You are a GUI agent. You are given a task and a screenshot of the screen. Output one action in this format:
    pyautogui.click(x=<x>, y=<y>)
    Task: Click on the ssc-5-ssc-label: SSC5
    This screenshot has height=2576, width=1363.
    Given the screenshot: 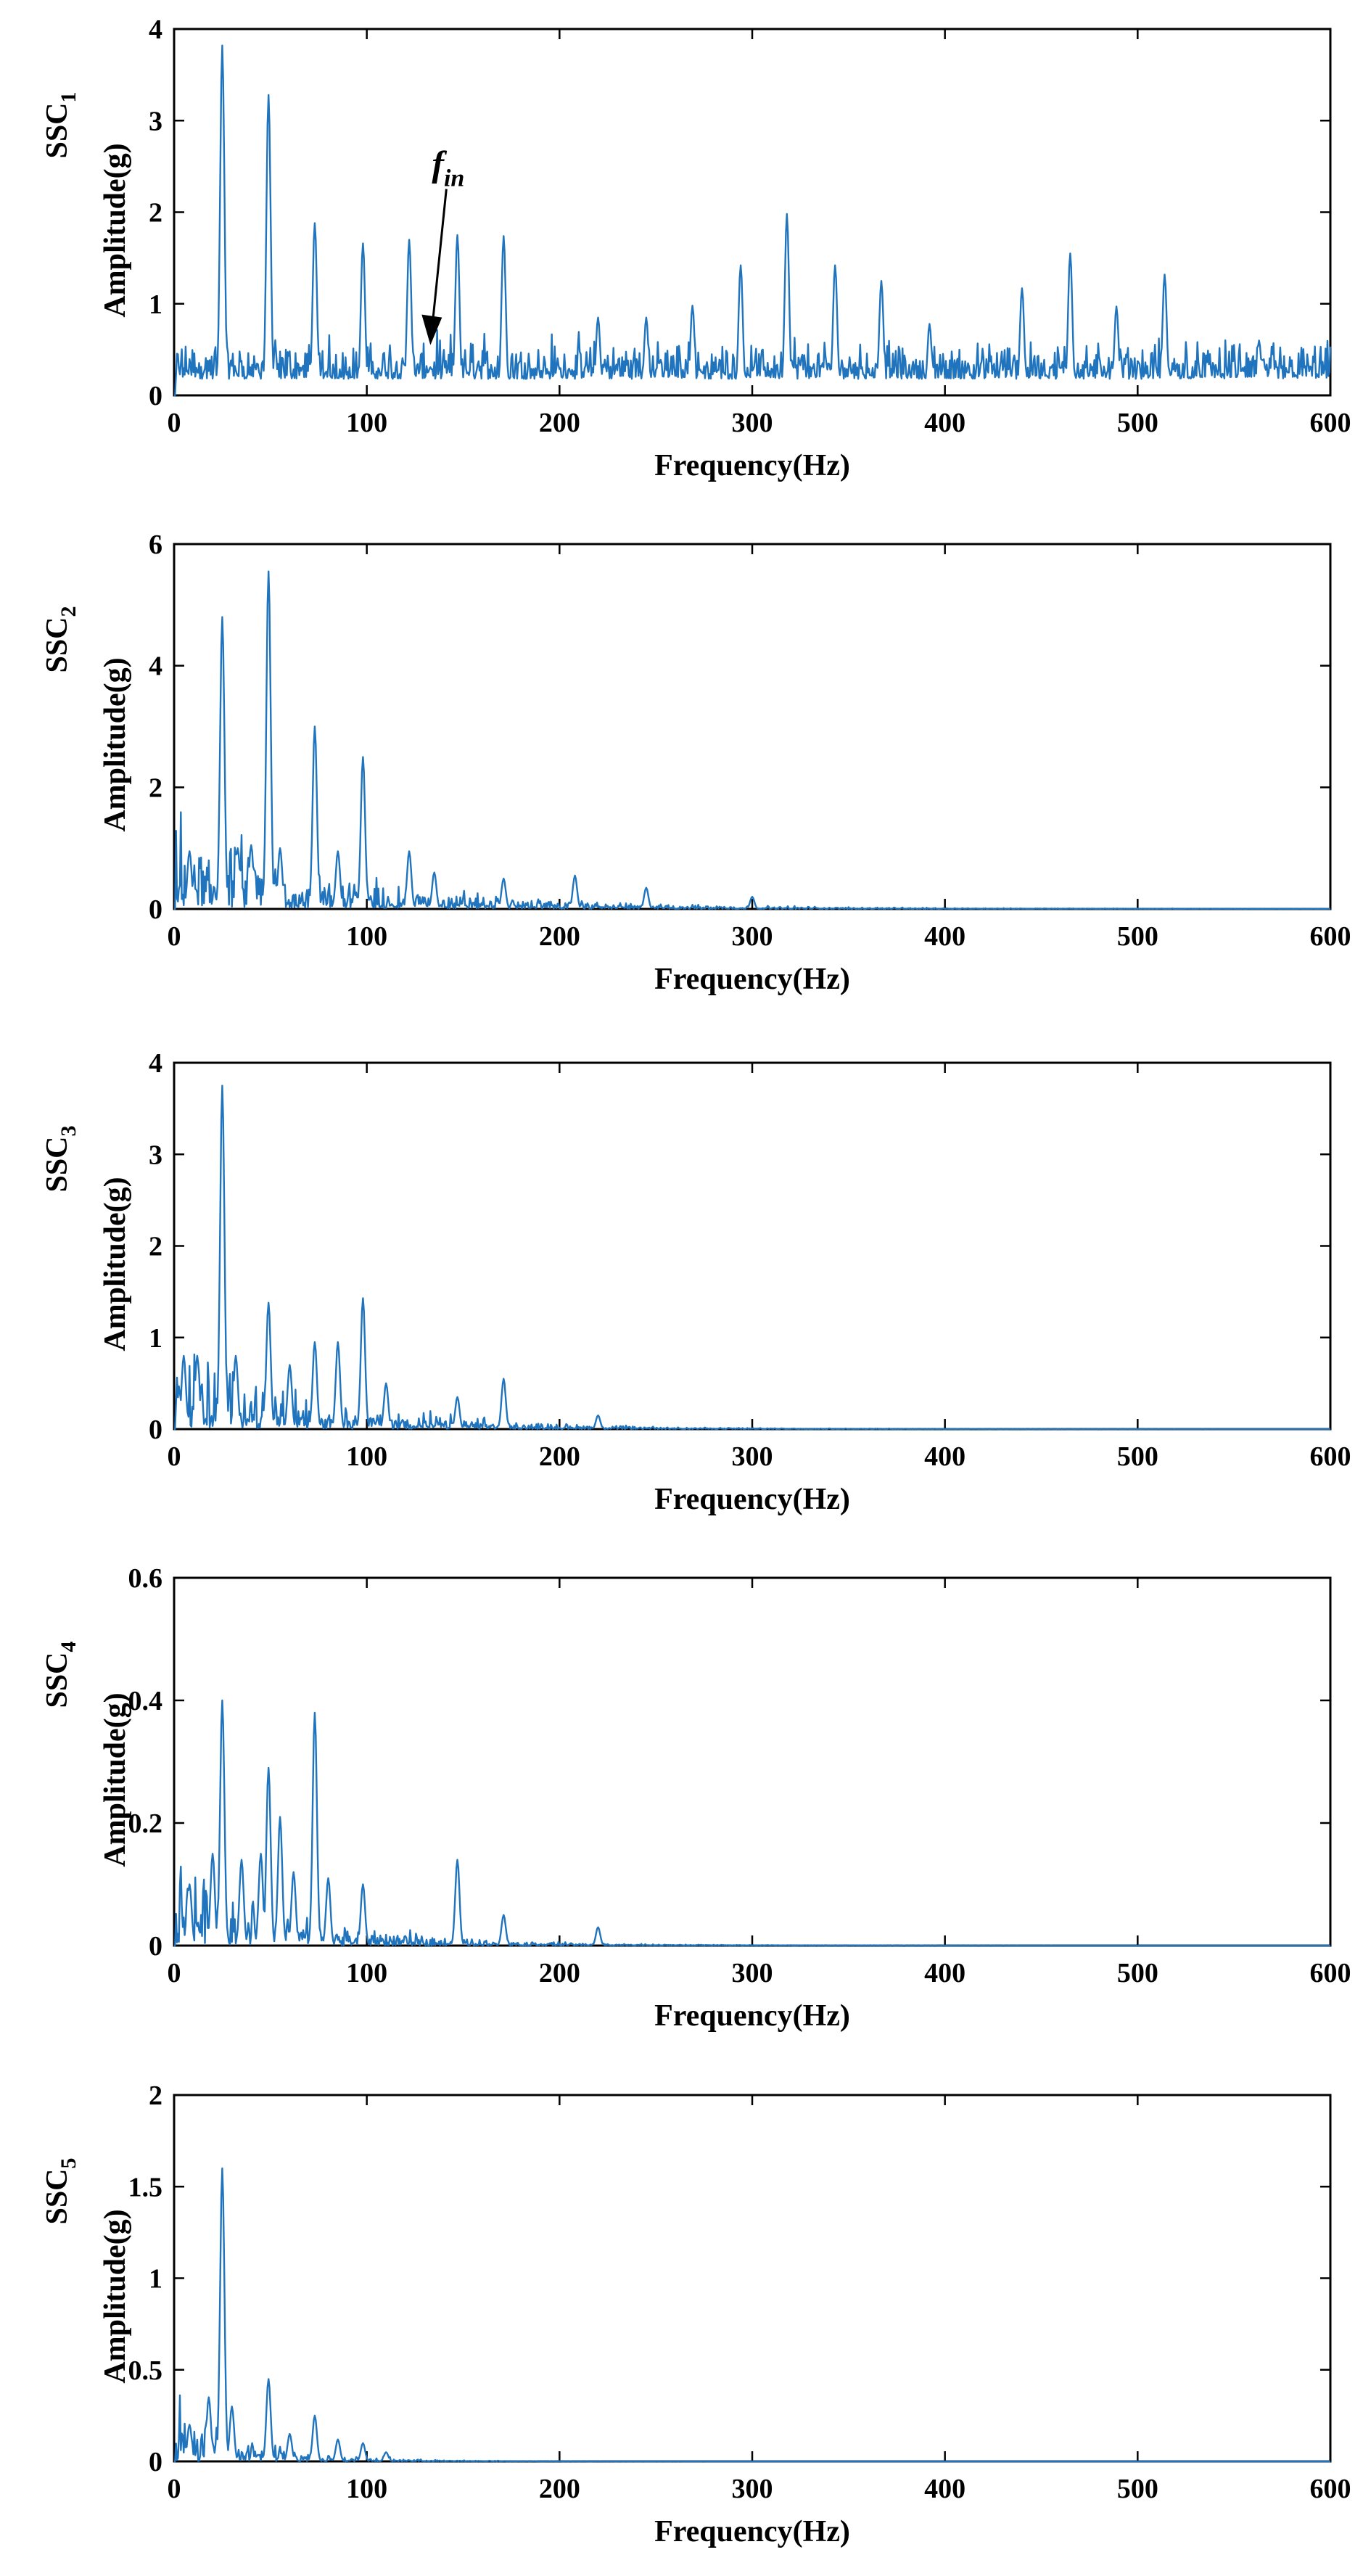 What is the action you would take?
    pyautogui.click(x=61, y=2190)
    